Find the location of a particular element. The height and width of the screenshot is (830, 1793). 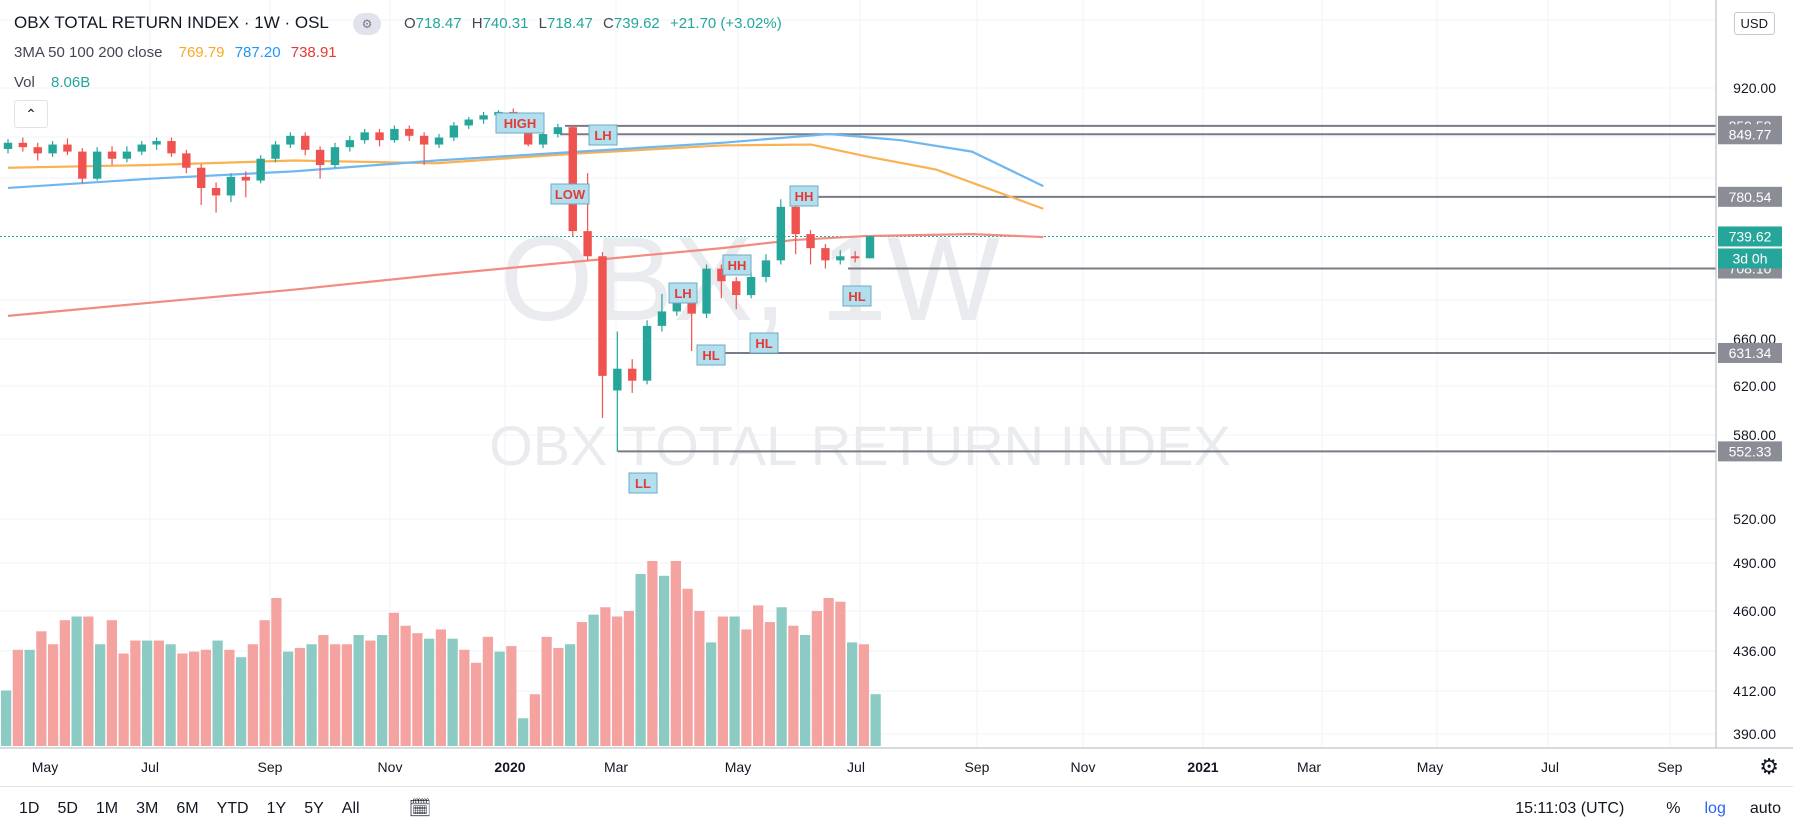

percent-toggle: % is located at coordinates (1673, 808).